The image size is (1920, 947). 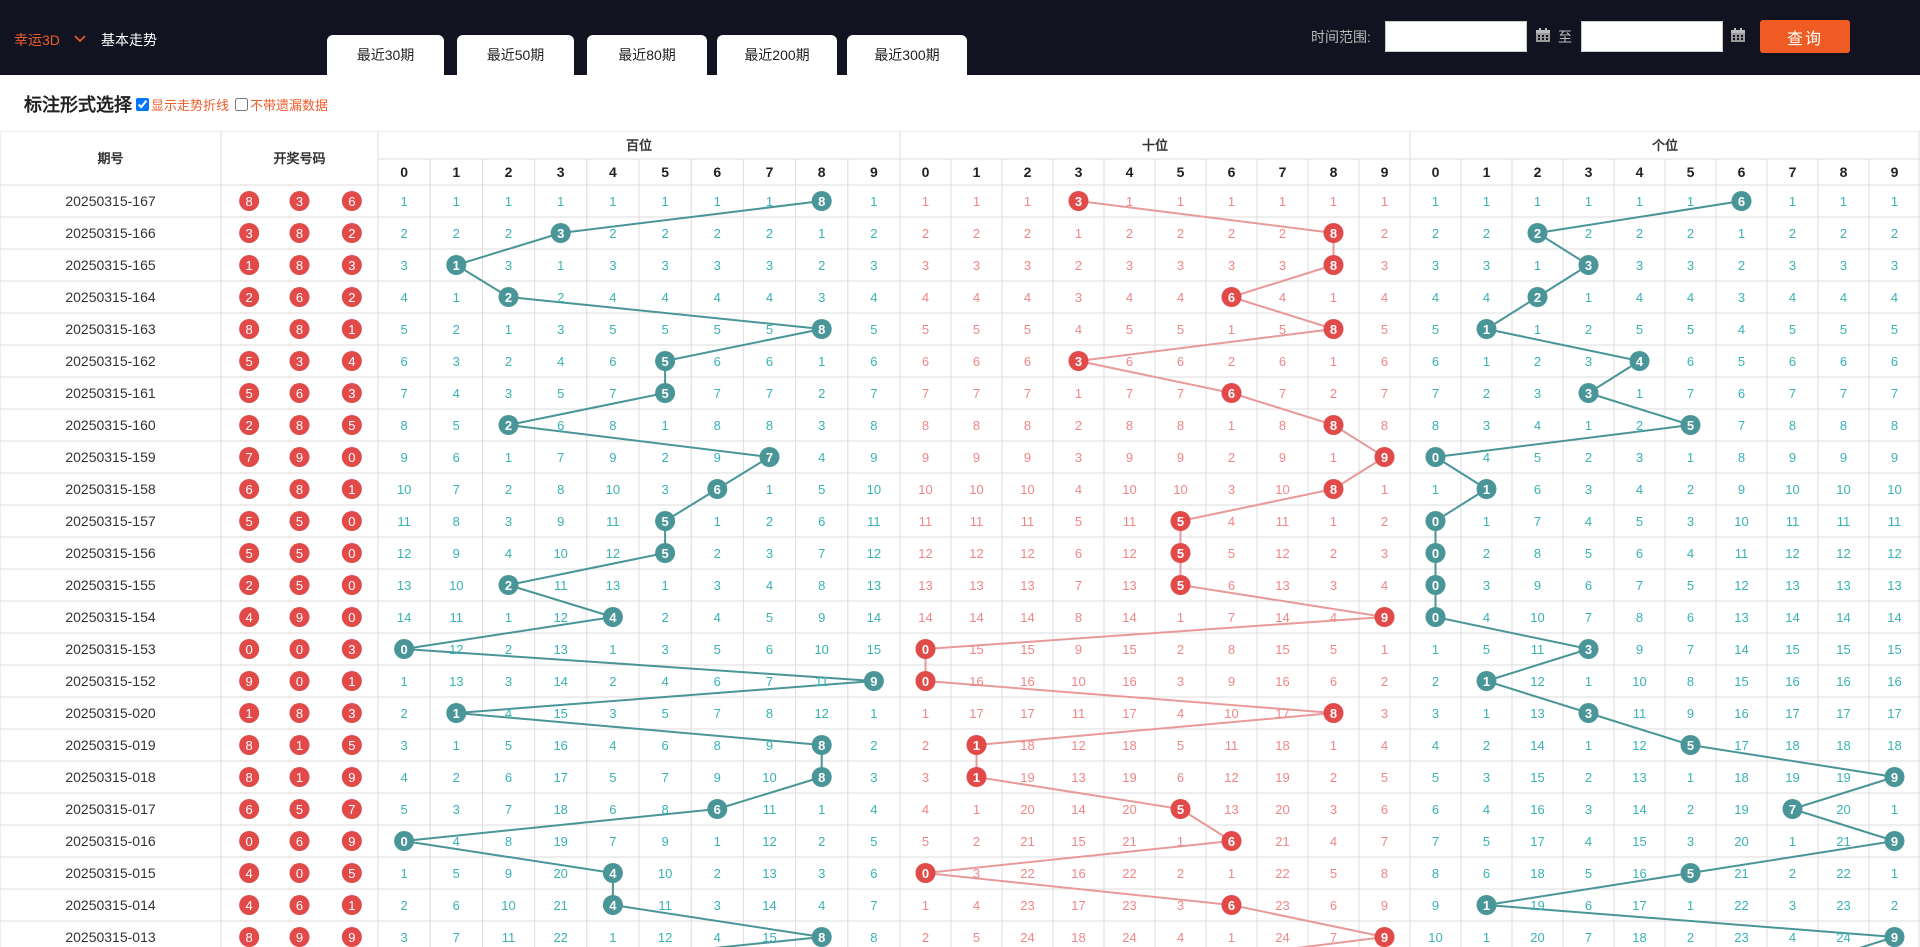 I want to click on miss-count: 22, so click(x=560, y=937).